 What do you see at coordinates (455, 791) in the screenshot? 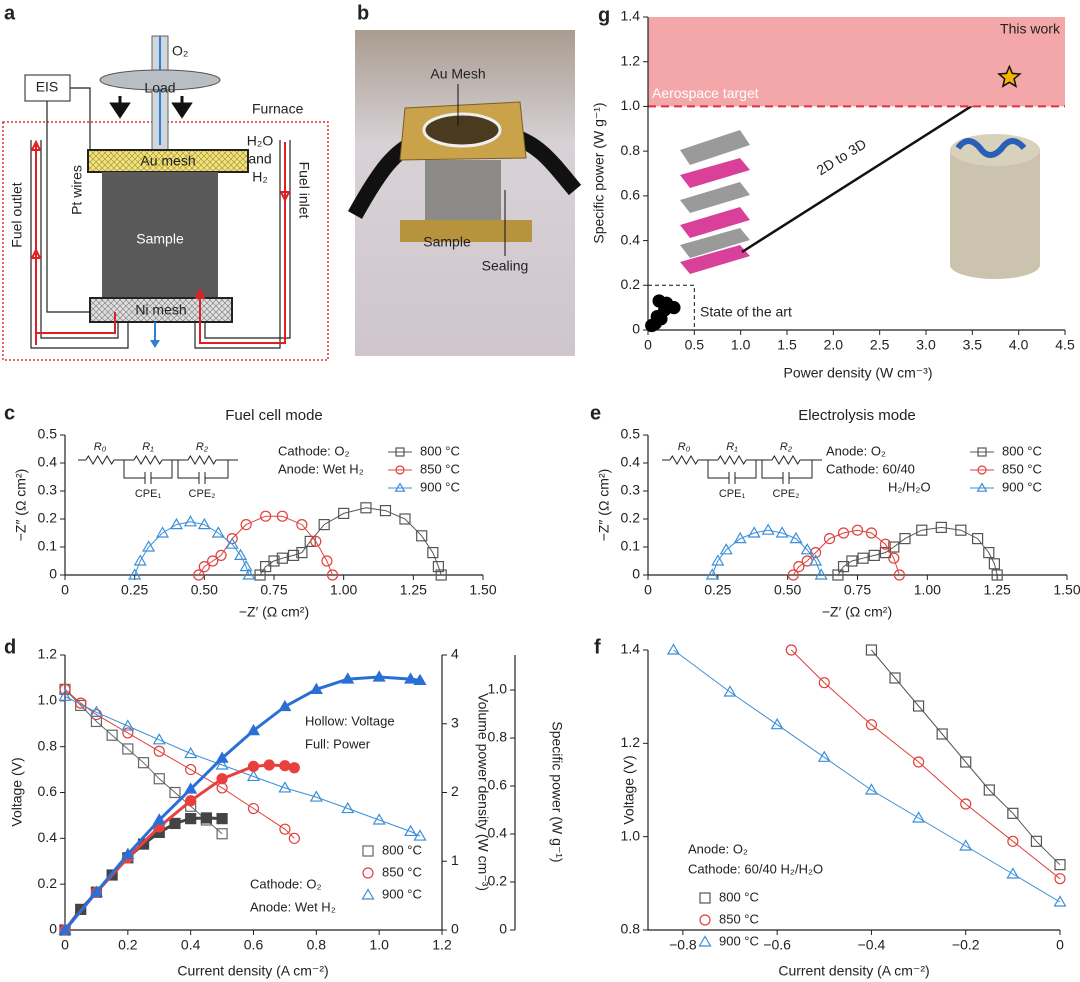
I see `y2-tick-label: 2` at bounding box center [455, 791].